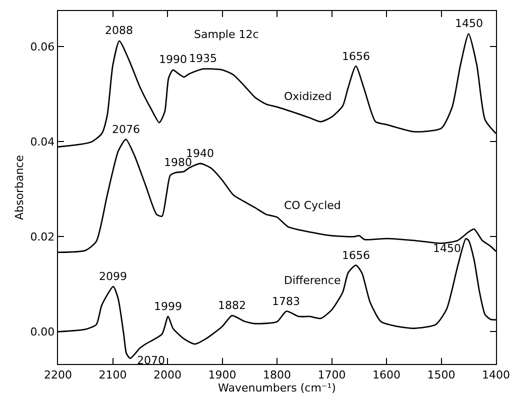 This screenshot has width=520, height=401. Describe the element at coordinates (203, 58) in the screenshot. I see `annotation: 1935` at that location.